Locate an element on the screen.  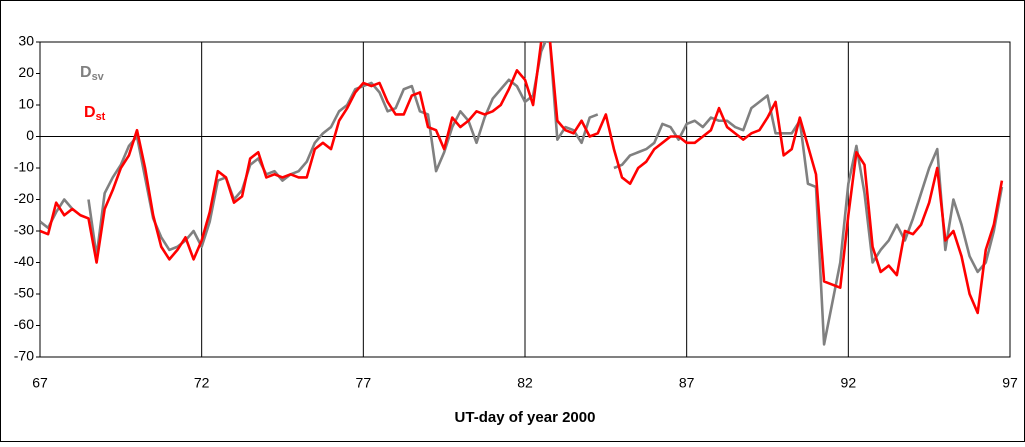
y-tick-label: 10 is located at coordinates (26, 104).